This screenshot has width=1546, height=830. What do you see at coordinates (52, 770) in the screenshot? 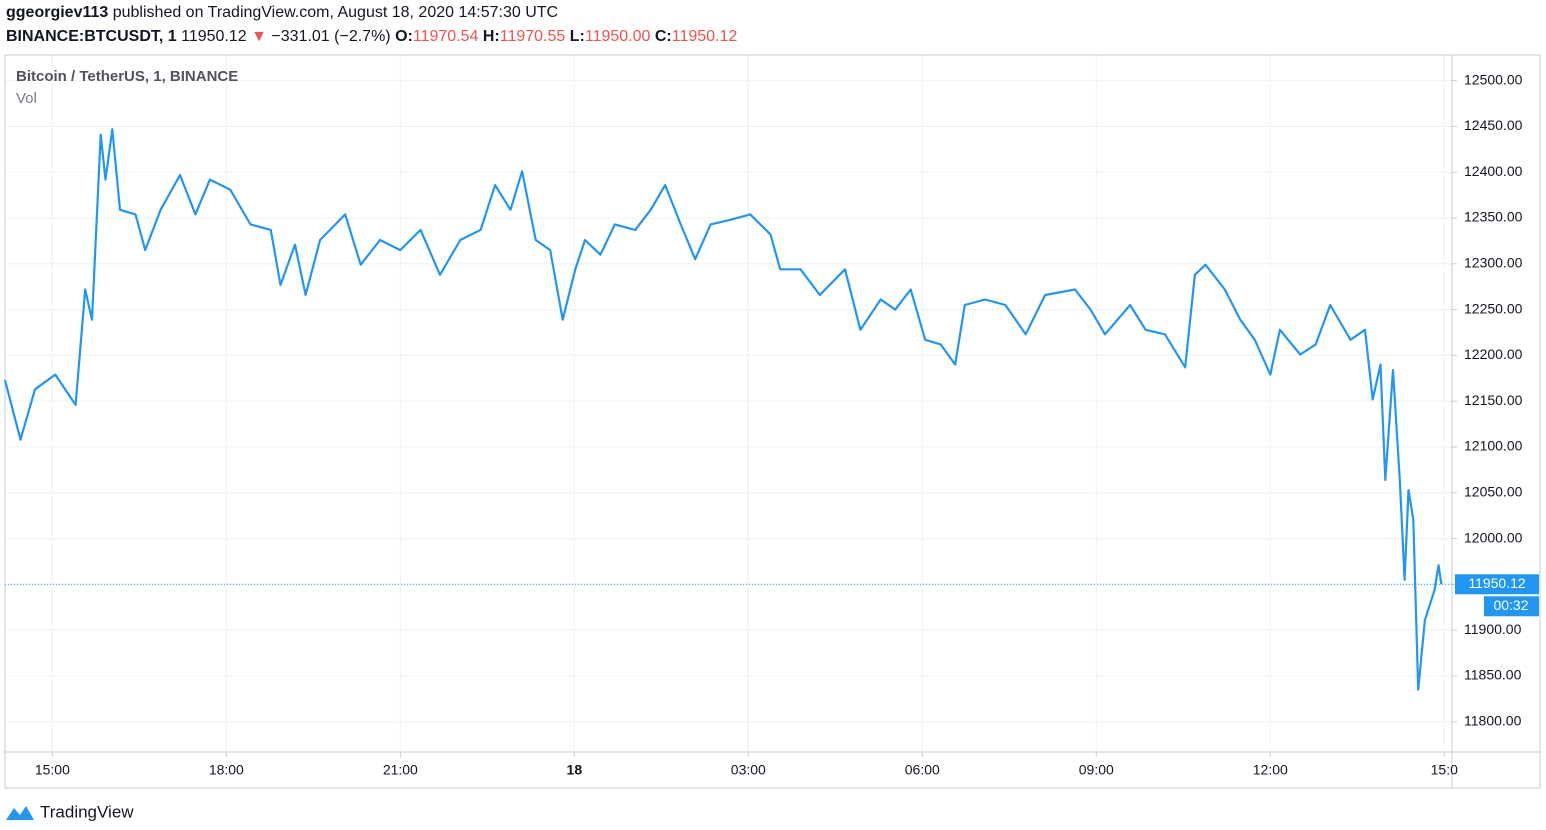
I see `x-tick-label: 15:00` at bounding box center [52, 770].